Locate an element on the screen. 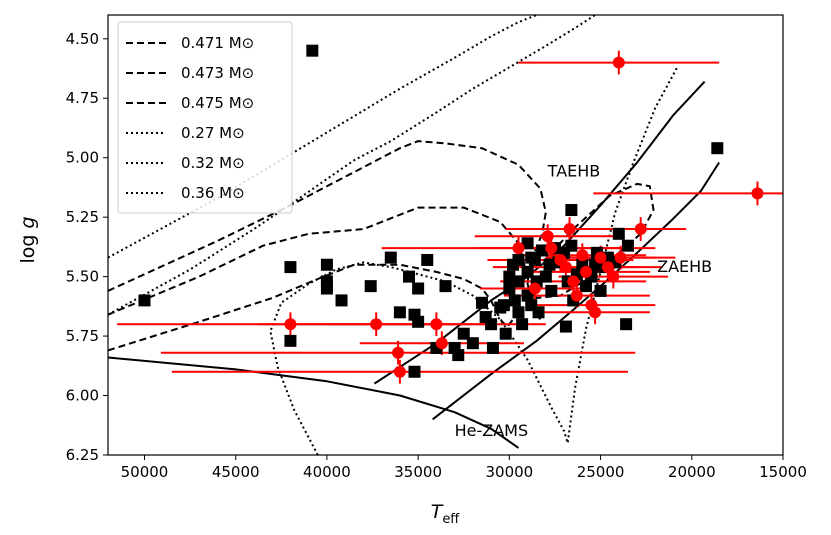 Image resolution: width=831 pixels, height=535 pixels. x-tick-label: 40000 is located at coordinates (327, 472).